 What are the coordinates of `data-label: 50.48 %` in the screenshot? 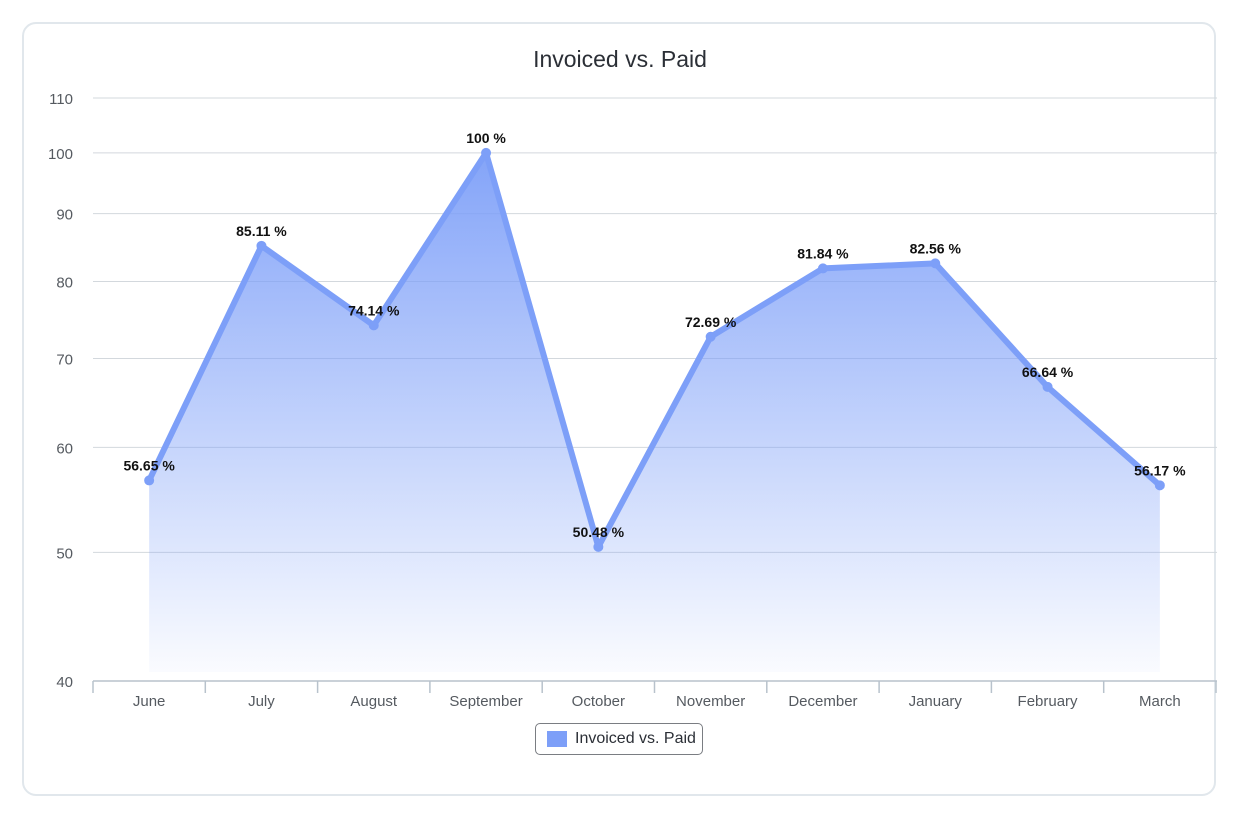 It's located at (599, 532).